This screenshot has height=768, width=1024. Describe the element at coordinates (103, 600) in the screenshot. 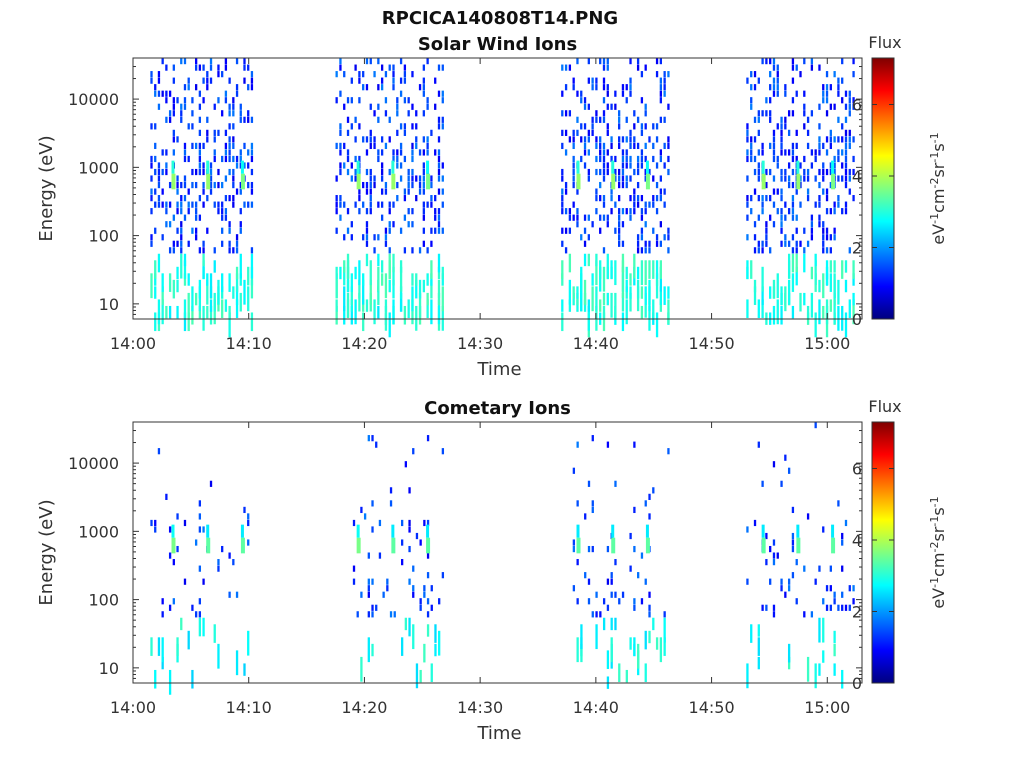

I see `y-tick-label: 100` at that location.